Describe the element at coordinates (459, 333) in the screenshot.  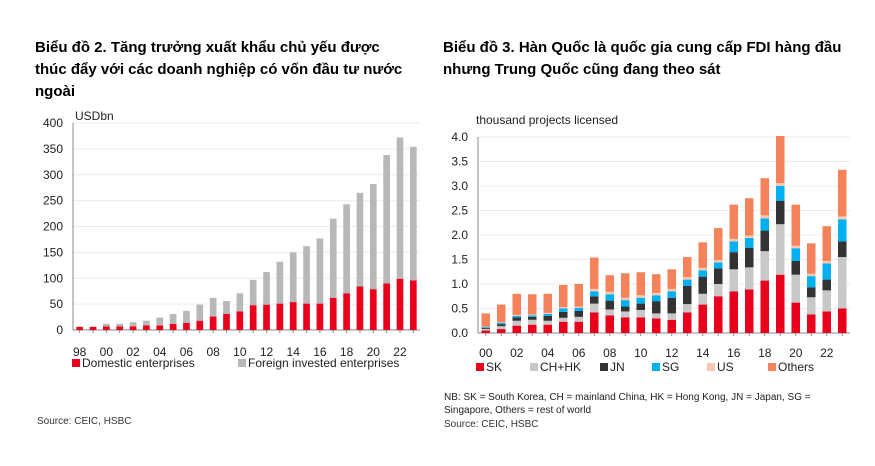
I see `y-tick-label: 0.0` at that location.